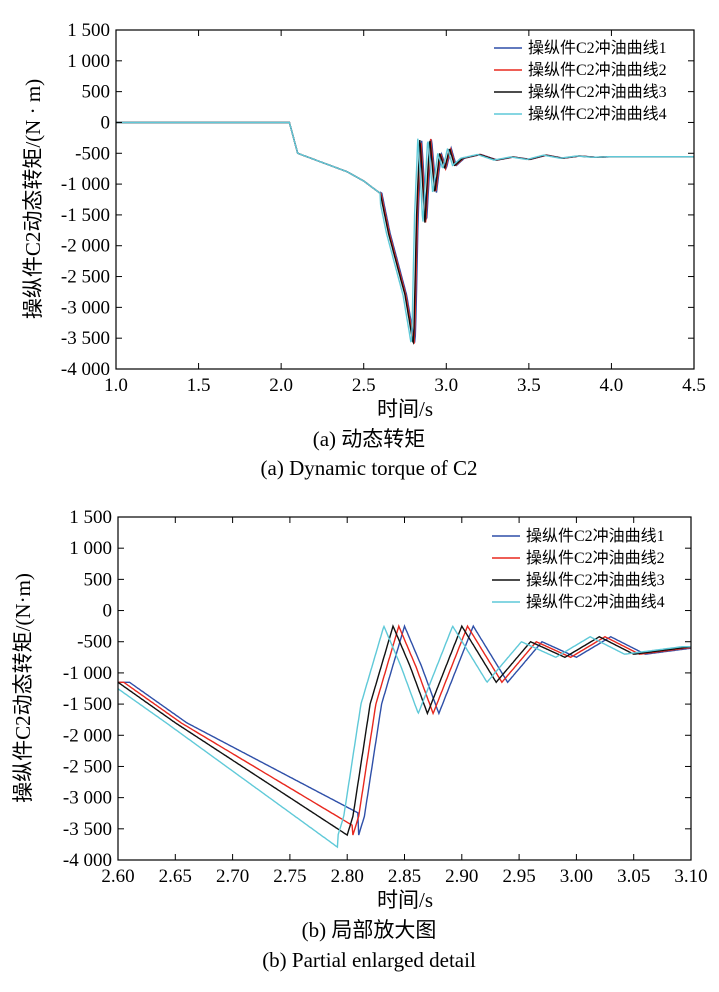 This screenshot has width=719, height=992. Describe the element at coordinates (116, 385) in the screenshot. I see `chart-a-x-tick-label: 1.0` at that location.